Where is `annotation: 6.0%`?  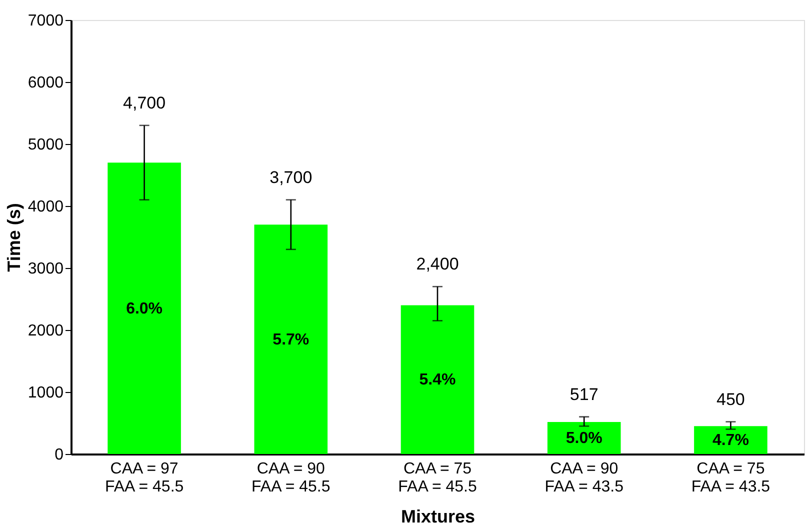
annotation: 6.0% is located at coordinates (144, 309).